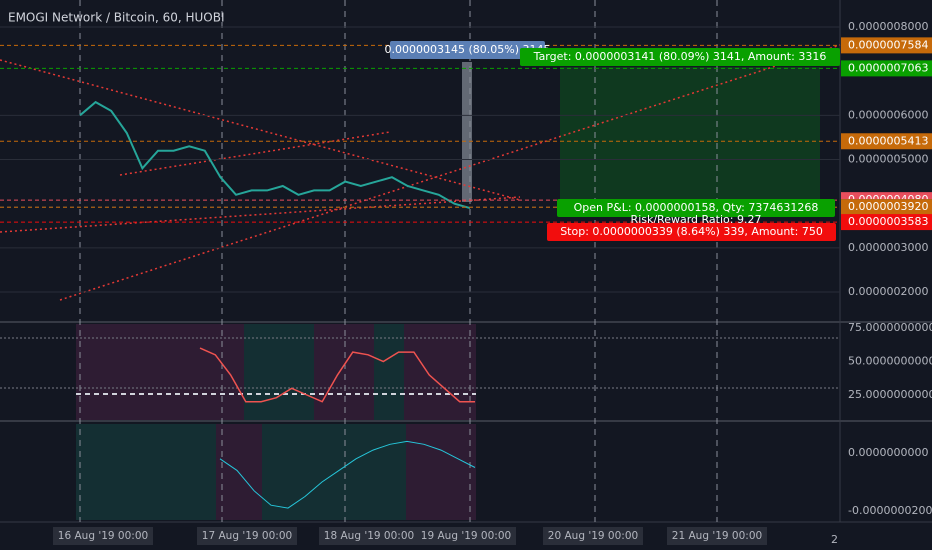 Image resolution: width=932 pixels, height=550 pixels. What do you see at coordinates (890, 394) in the screenshot?
I see `osc-tick-label: 25.0000000000` at bounding box center [890, 394].